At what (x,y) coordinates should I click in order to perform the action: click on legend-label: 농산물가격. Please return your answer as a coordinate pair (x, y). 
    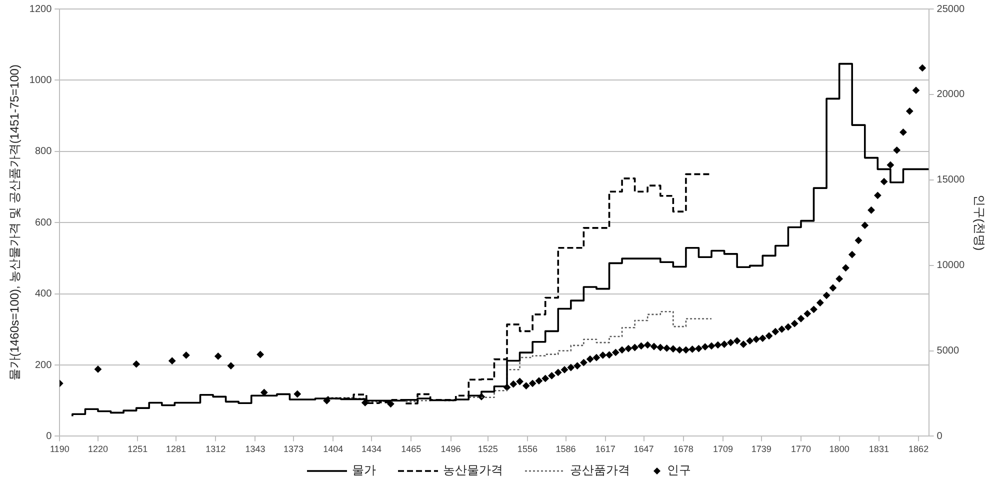
    Looking at the image, I should click on (473, 470).